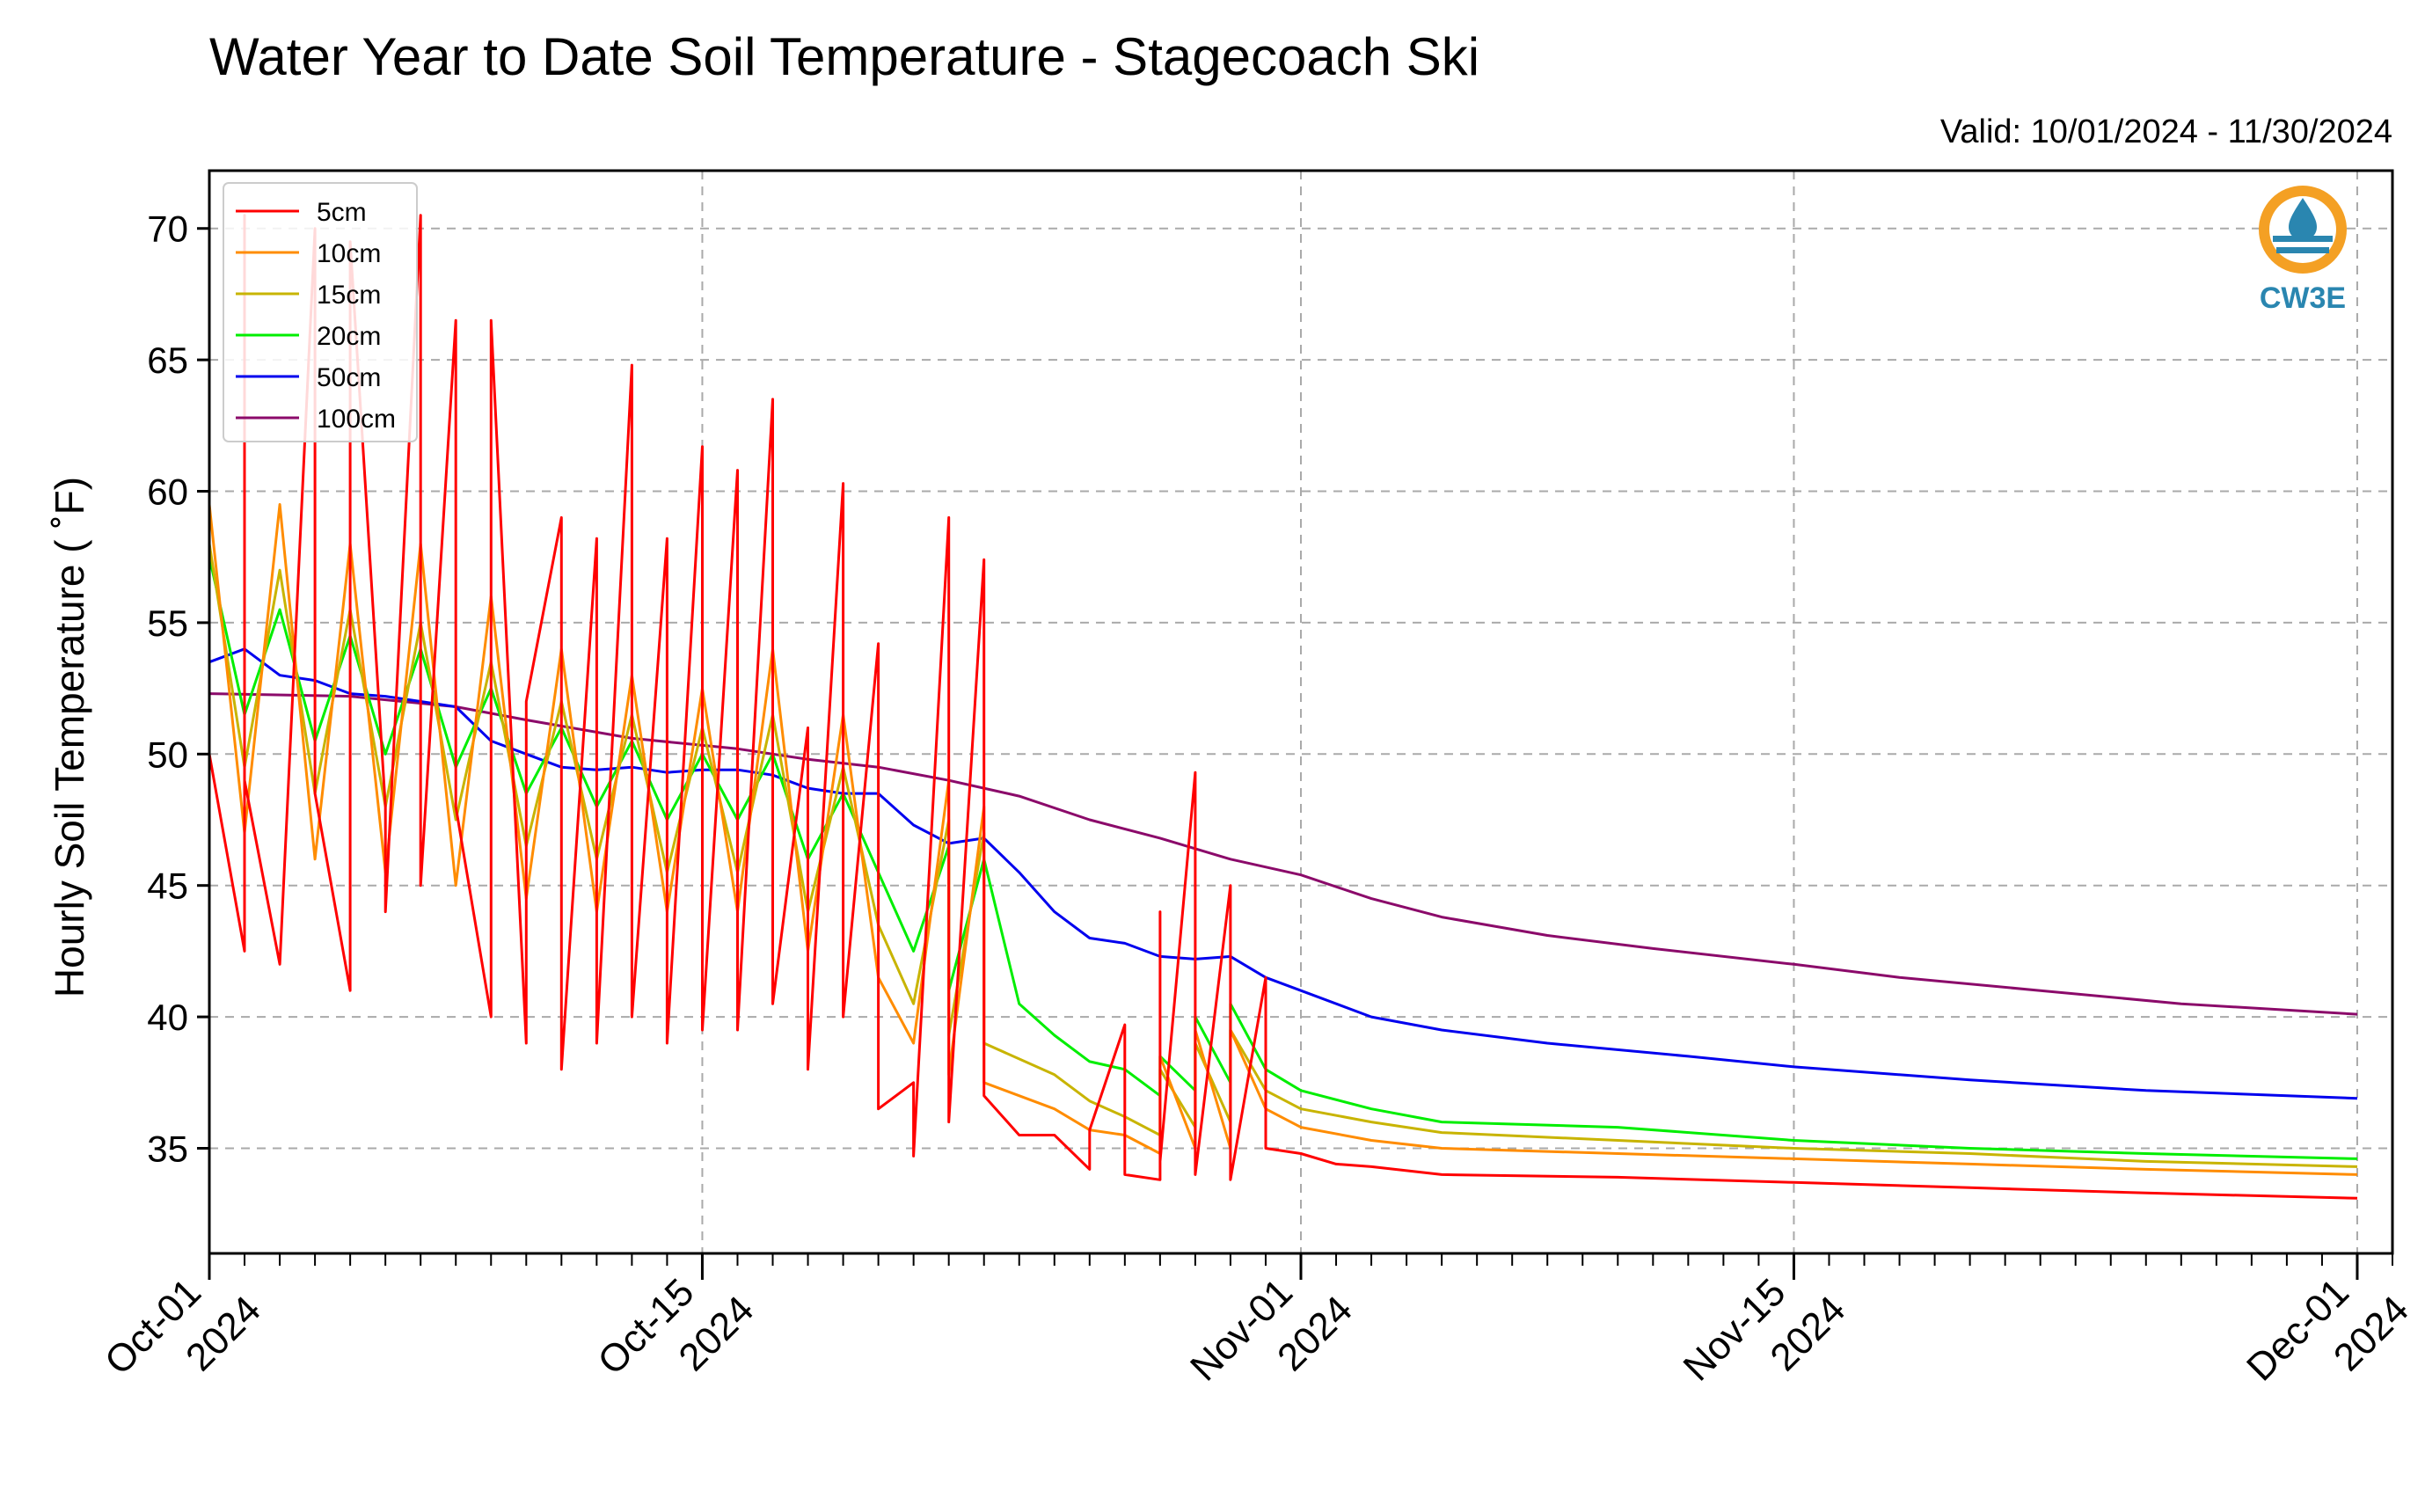 This screenshot has height=1512, width=2425. I want to click on chart-subtitle: Valid: 10/01/2024 - 11/30/2024, so click(2166, 131).